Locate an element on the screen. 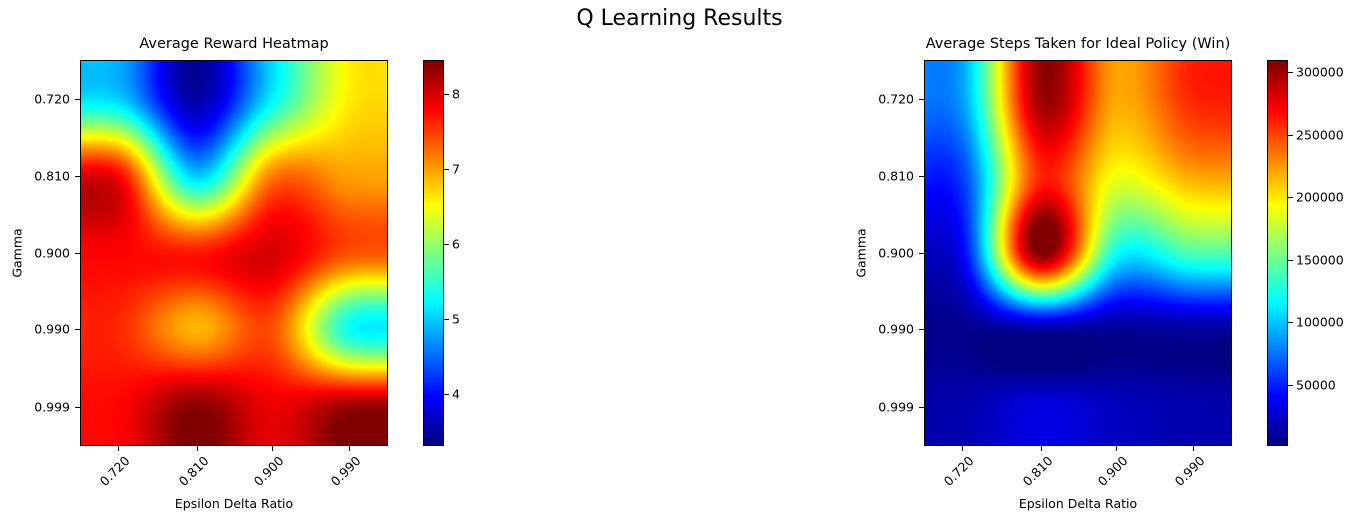  colorbar-tick-label: 5 is located at coordinates (456, 319).